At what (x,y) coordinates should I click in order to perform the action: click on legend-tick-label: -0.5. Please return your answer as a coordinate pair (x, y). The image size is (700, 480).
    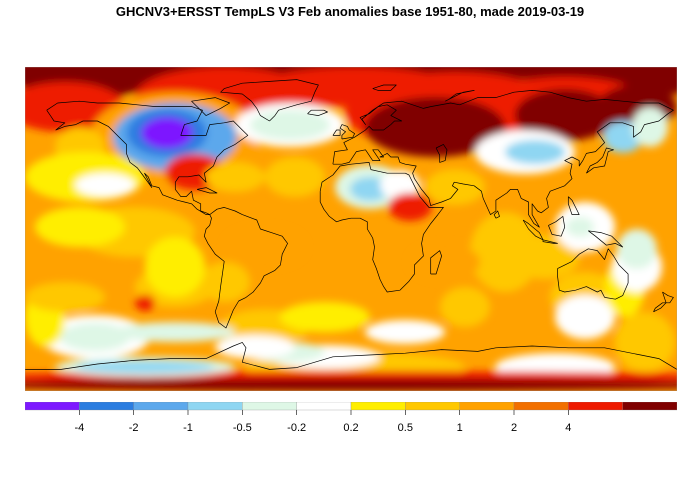
    Looking at the image, I should click on (242, 428).